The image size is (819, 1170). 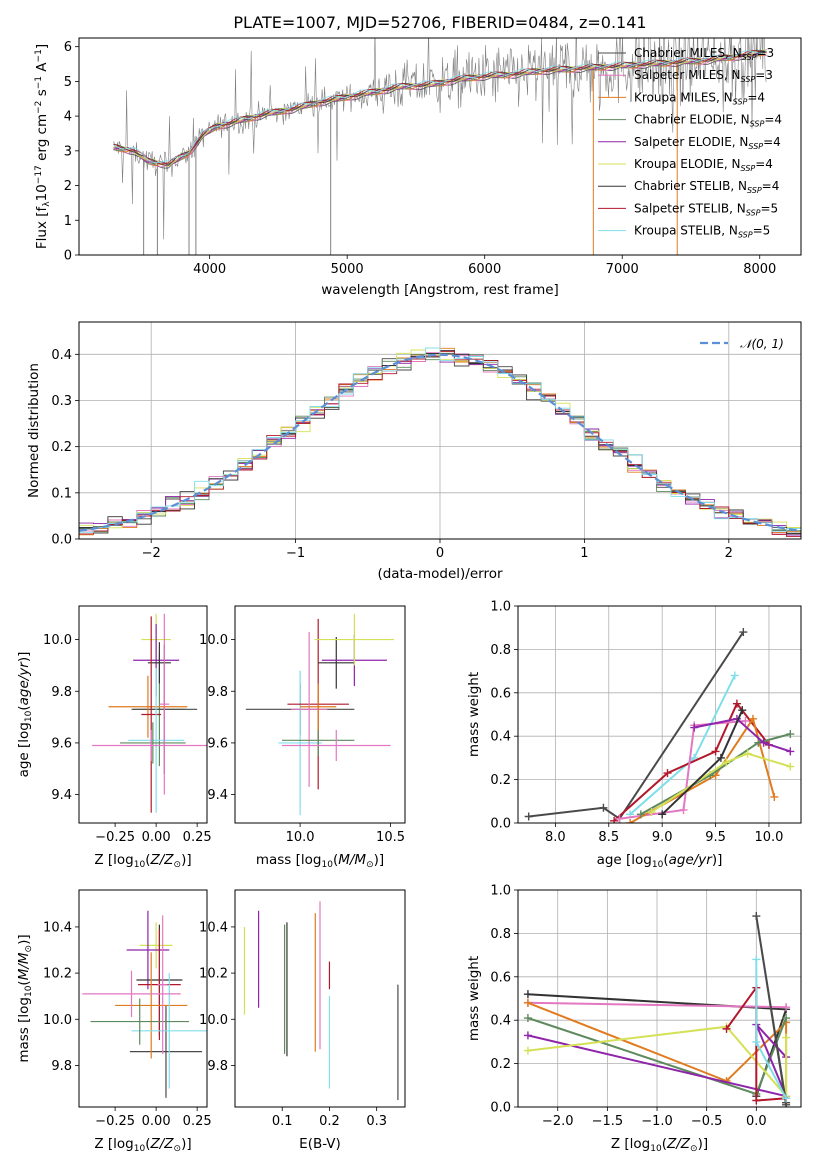 I want to click on y-tick-label: 10.2, so click(x=213, y=974).